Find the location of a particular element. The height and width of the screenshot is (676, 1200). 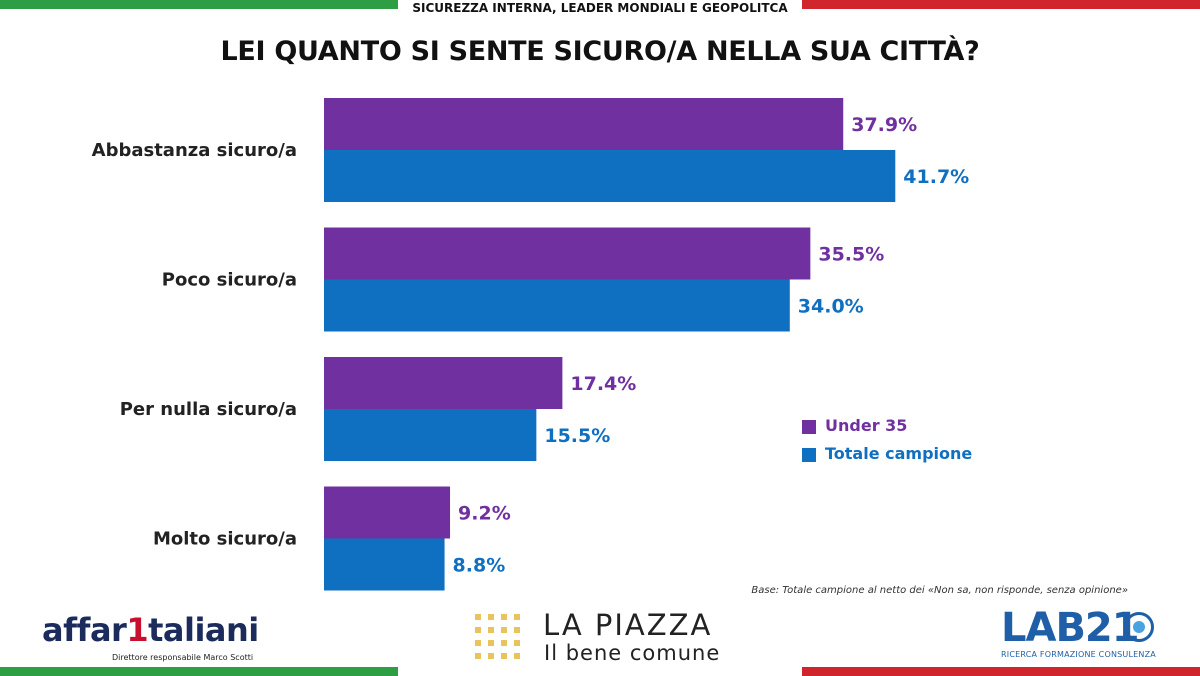

flag-bar-green-bottom is located at coordinates (199, 671).